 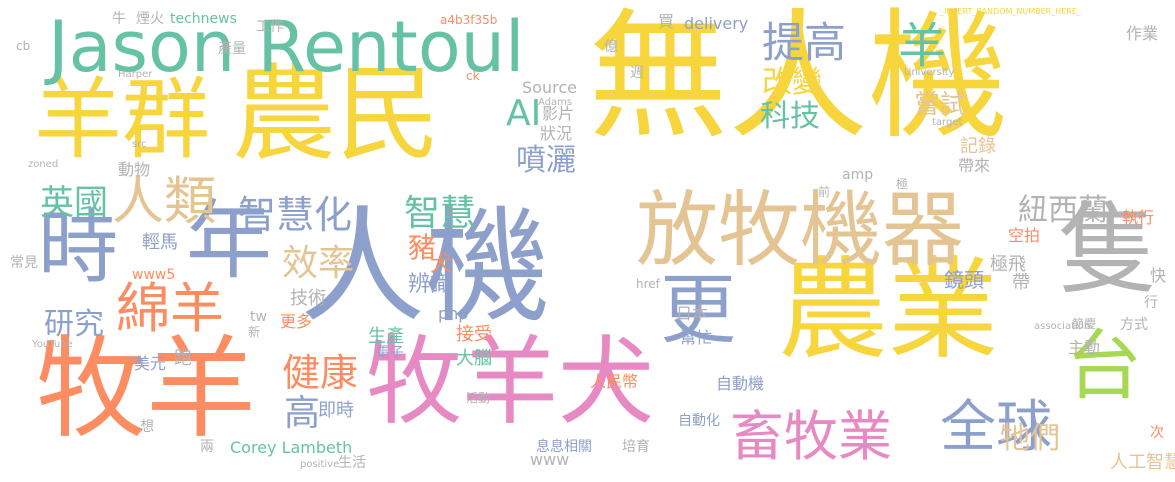 I want to click on cloud-word: 作業, so click(x=1142, y=33).